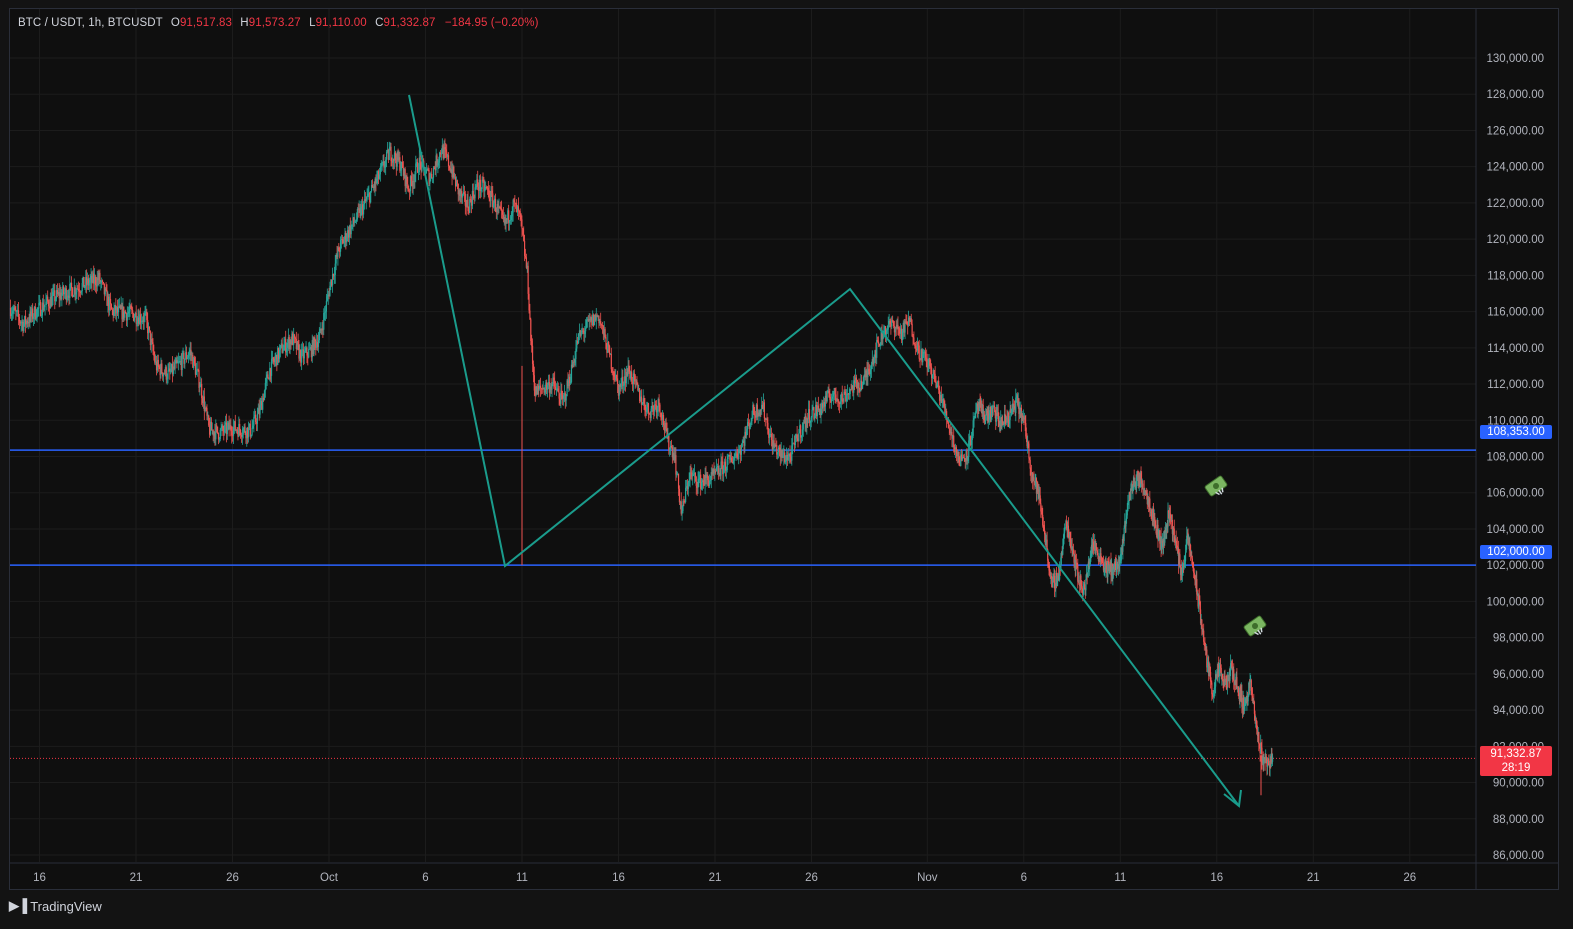 The image size is (1573, 929). Describe the element at coordinates (90, 23) in the screenshot. I see `symbol-label: BTC / USDT, 1h, BTCUSDT` at that location.